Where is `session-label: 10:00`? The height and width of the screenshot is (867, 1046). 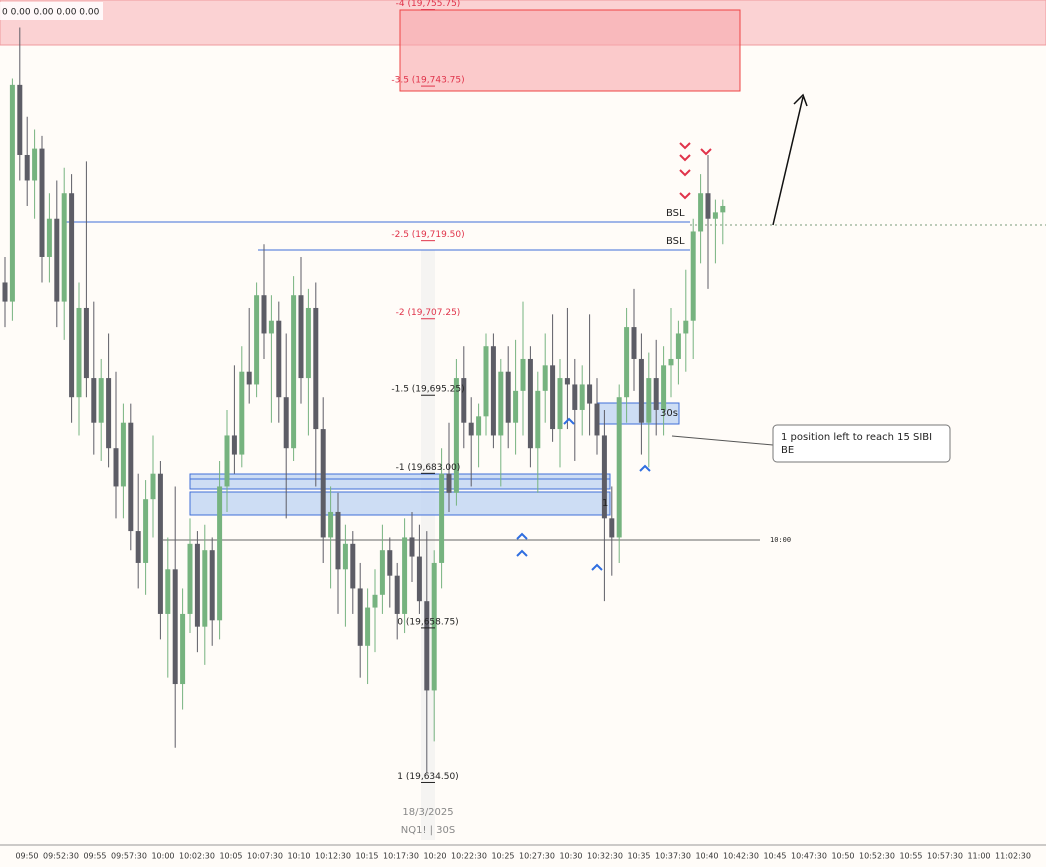 session-label: 10:00 is located at coordinates (780, 540).